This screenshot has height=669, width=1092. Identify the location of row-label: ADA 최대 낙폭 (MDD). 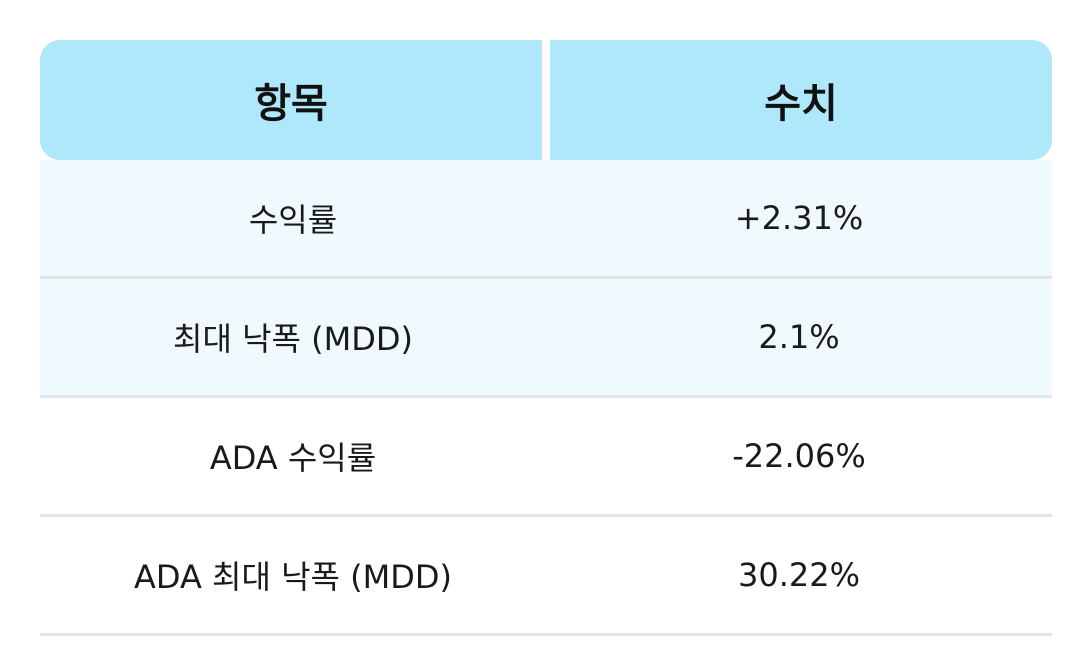
(293, 577).